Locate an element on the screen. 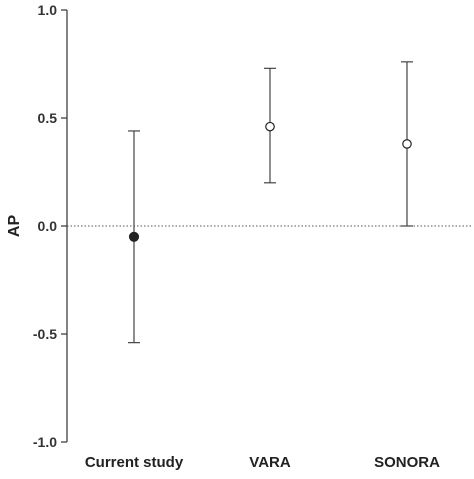  y-tick-label: 0.0 is located at coordinates (48, 226).